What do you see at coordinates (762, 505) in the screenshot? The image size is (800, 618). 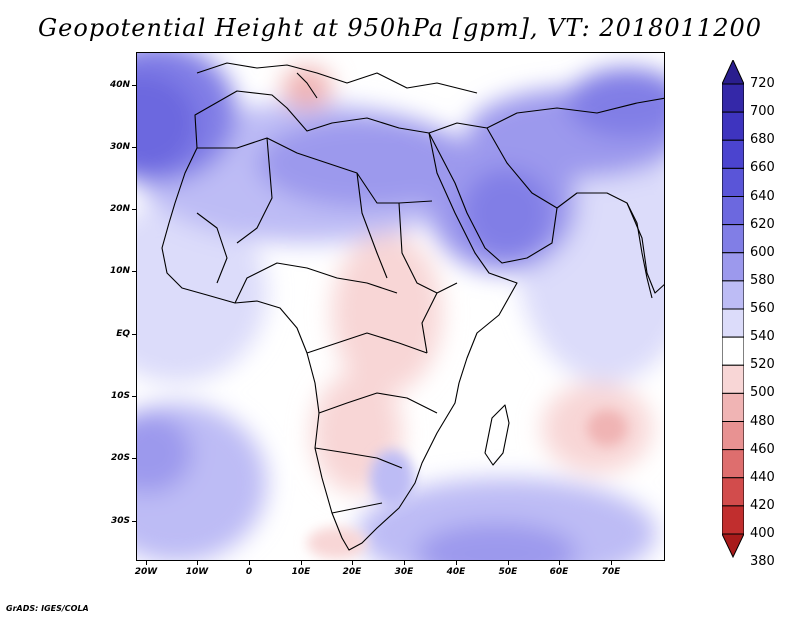 I see `colorbar-label: 420` at bounding box center [762, 505].